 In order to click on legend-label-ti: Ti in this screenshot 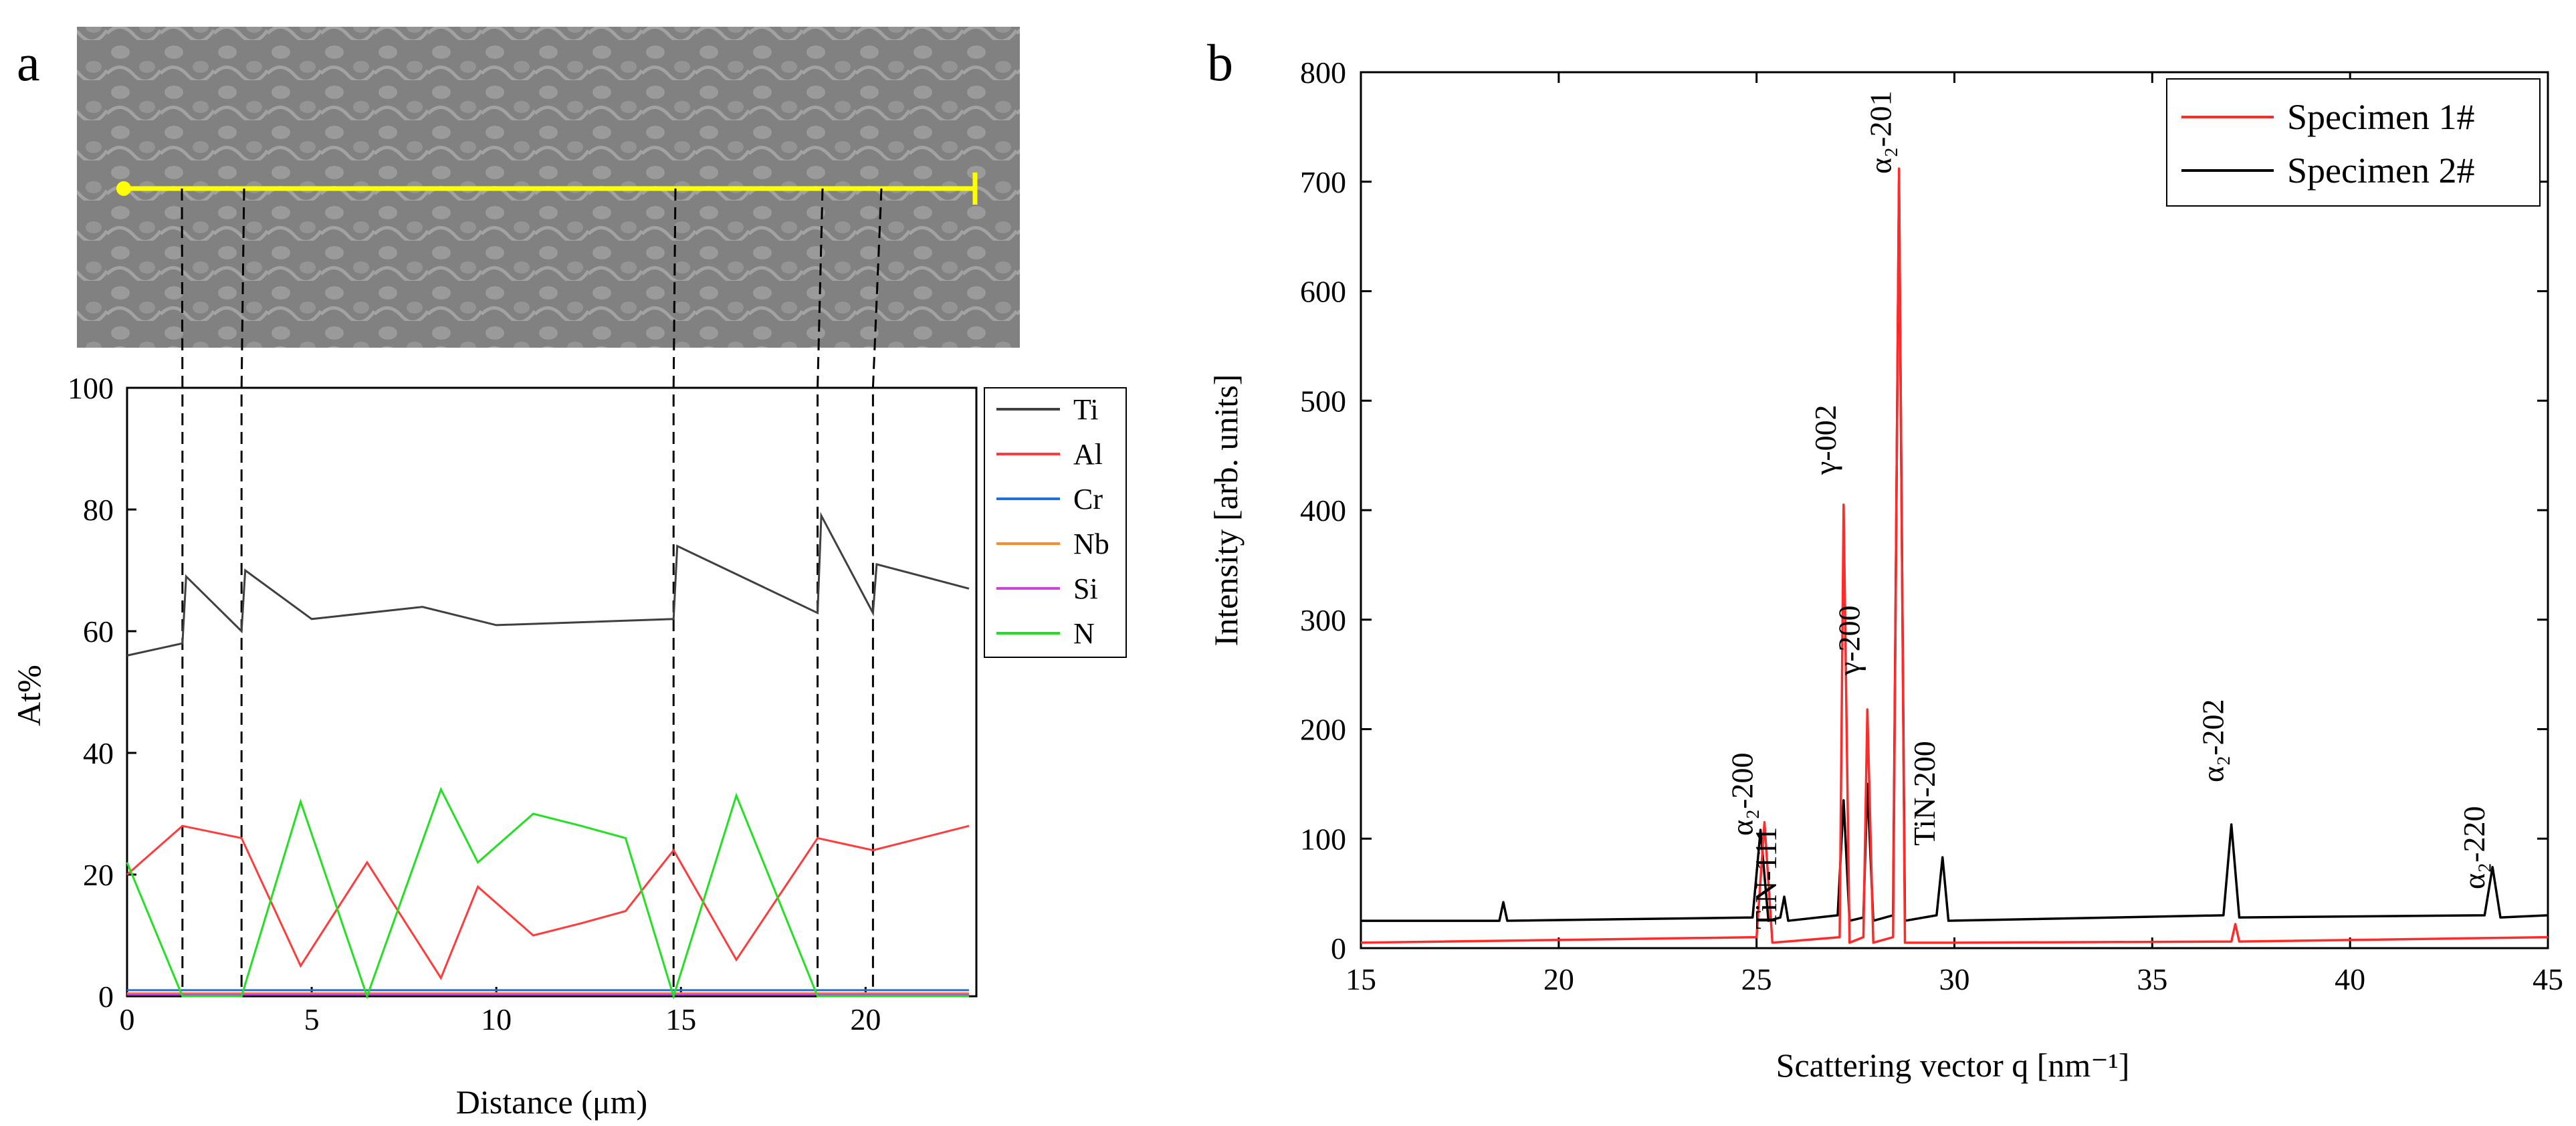, I will do `click(1086, 410)`.